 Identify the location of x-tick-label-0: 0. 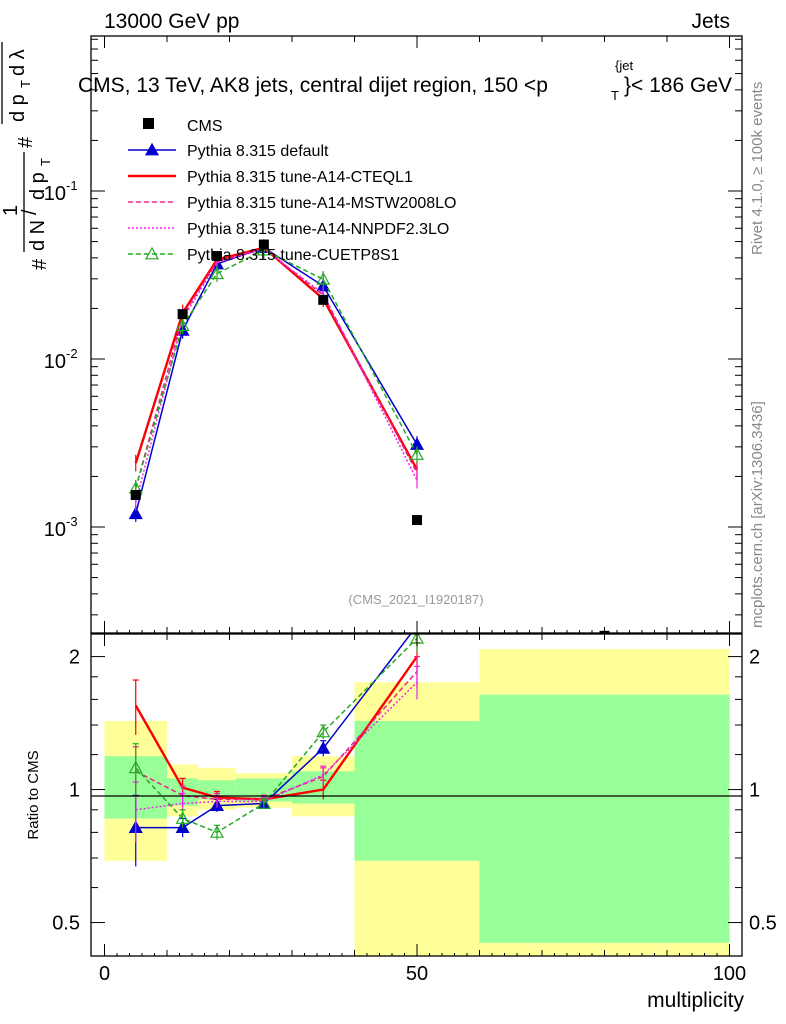
(104, 974).